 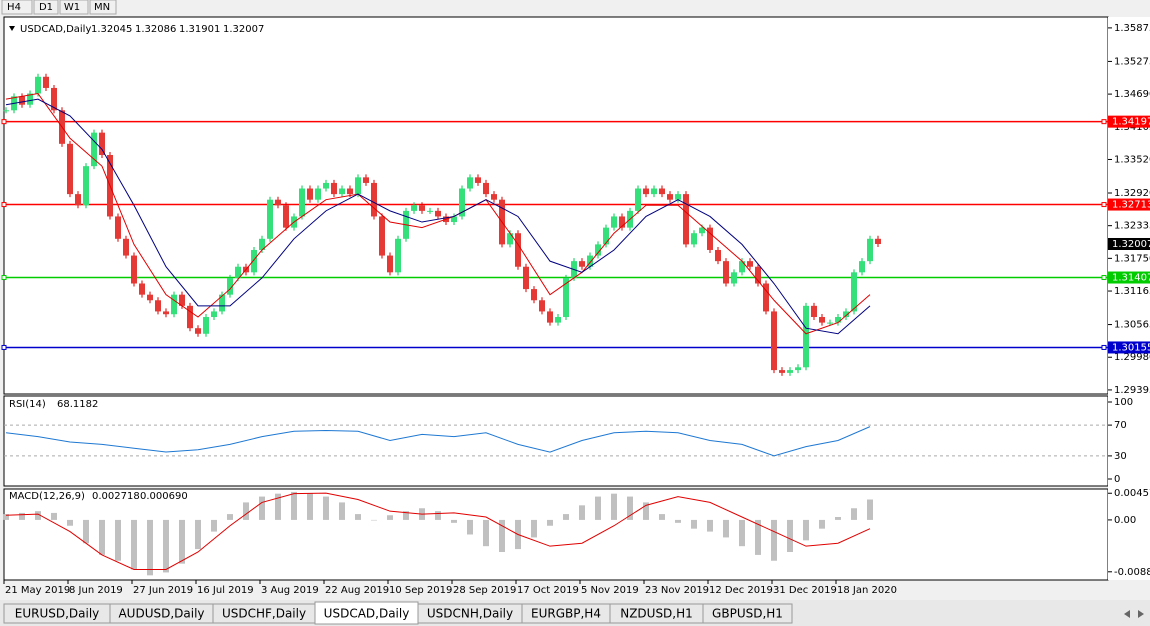 What do you see at coordinates (556, 441) in the screenshot?
I see `rsi-panel` at bounding box center [556, 441].